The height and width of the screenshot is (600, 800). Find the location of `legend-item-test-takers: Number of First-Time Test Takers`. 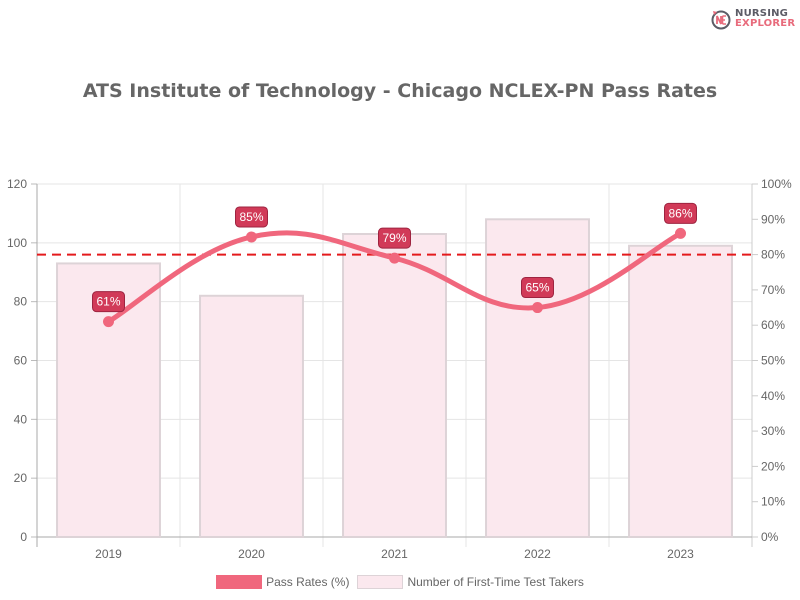

legend-item-test-takers: Number of First-Time Test Takers is located at coordinates (470, 582).